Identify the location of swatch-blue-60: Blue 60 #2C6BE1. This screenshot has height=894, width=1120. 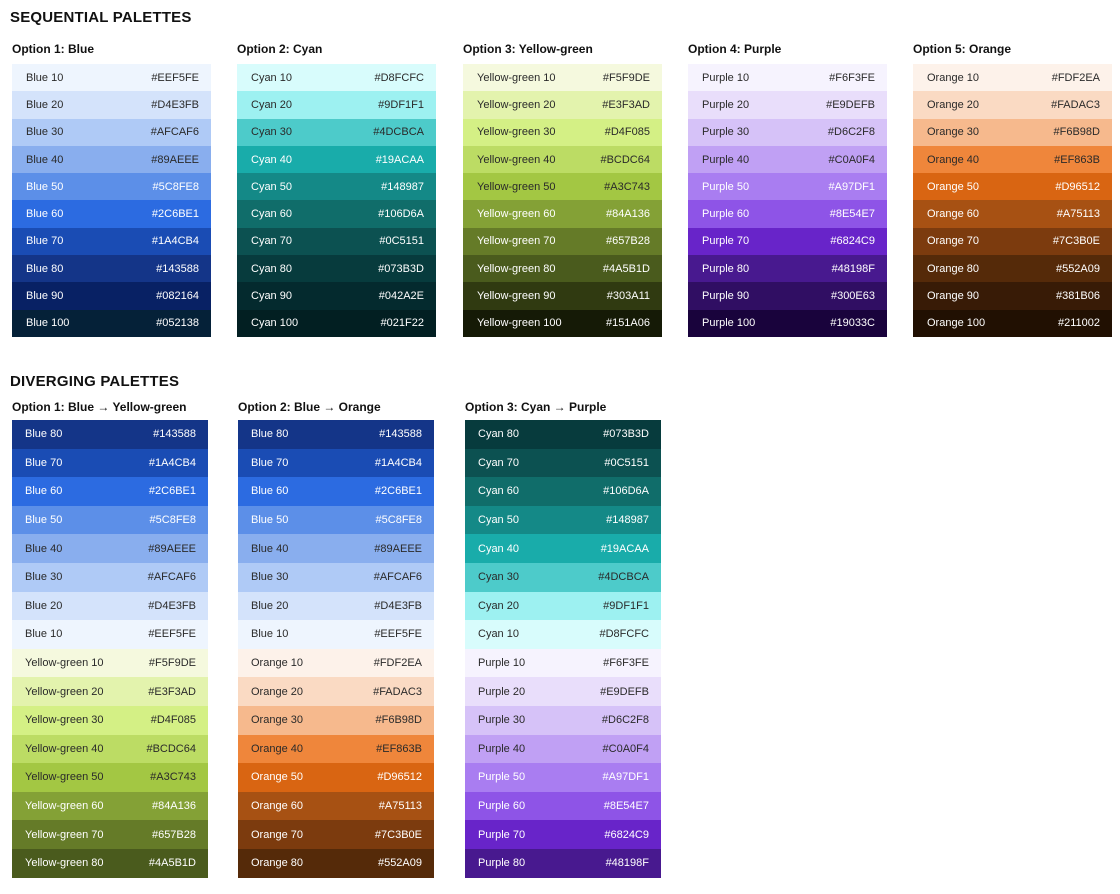
(111, 214).